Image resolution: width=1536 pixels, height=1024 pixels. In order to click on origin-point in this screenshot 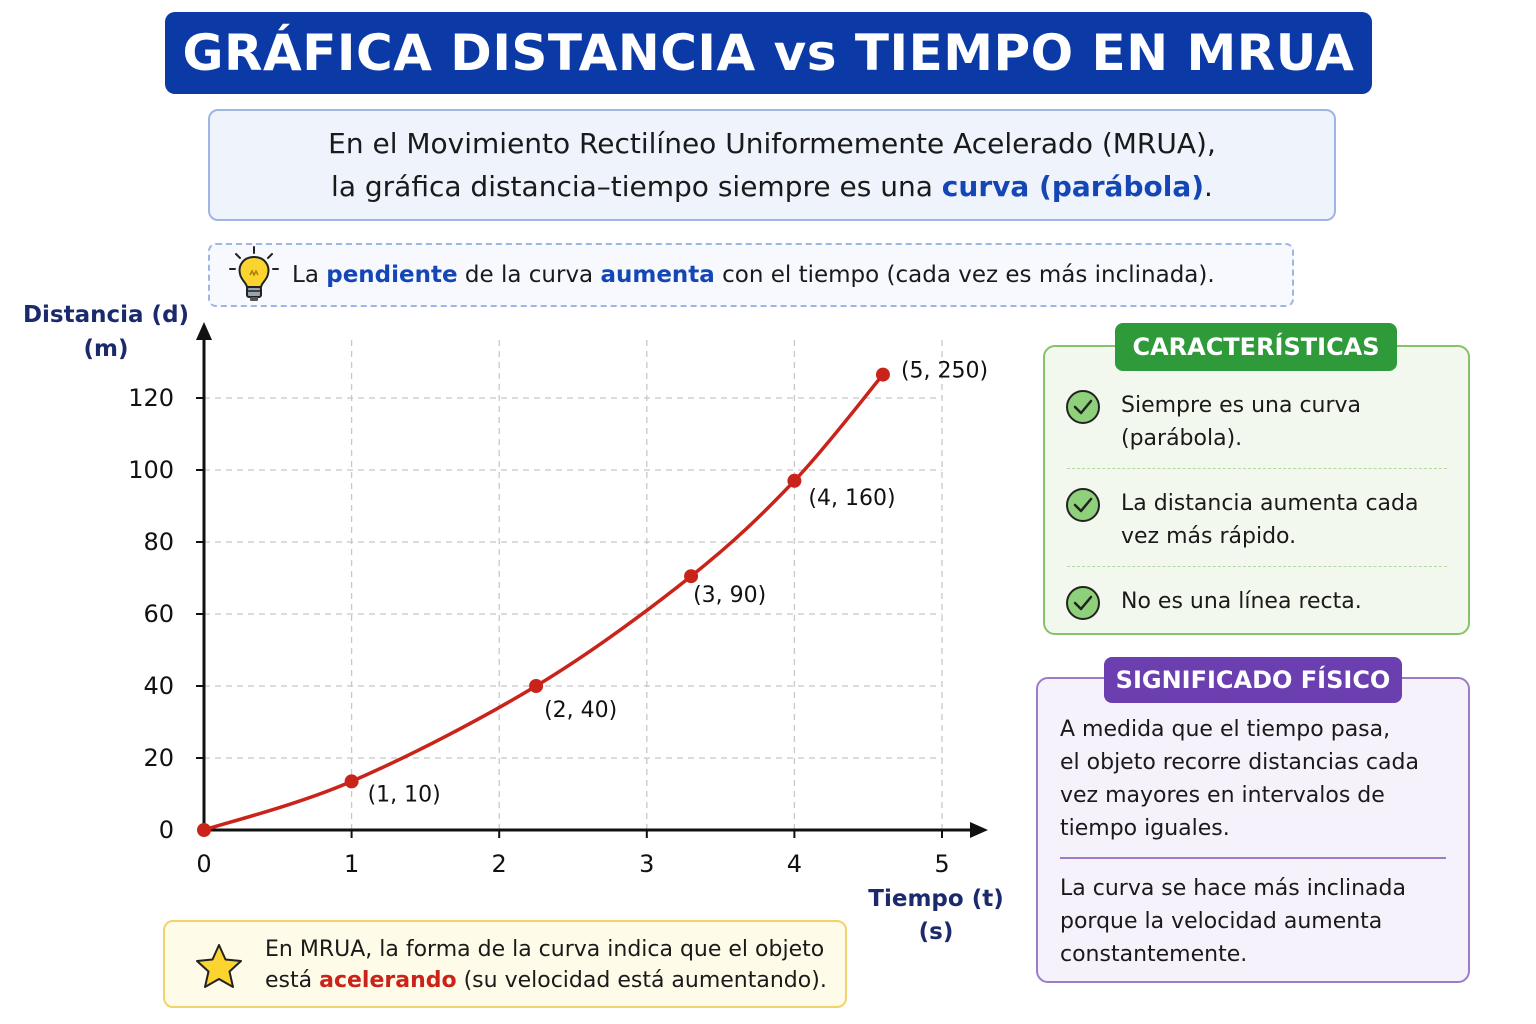, I will do `click(204, 830)`.